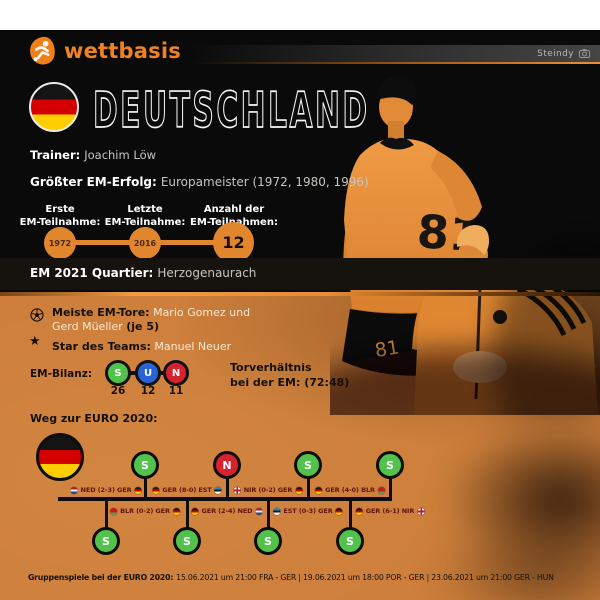  Describe the element at coordinates (145, 216) in the screenshot. I see `last-participation-heading: Letzte EM-Teilnahme:` at that location.